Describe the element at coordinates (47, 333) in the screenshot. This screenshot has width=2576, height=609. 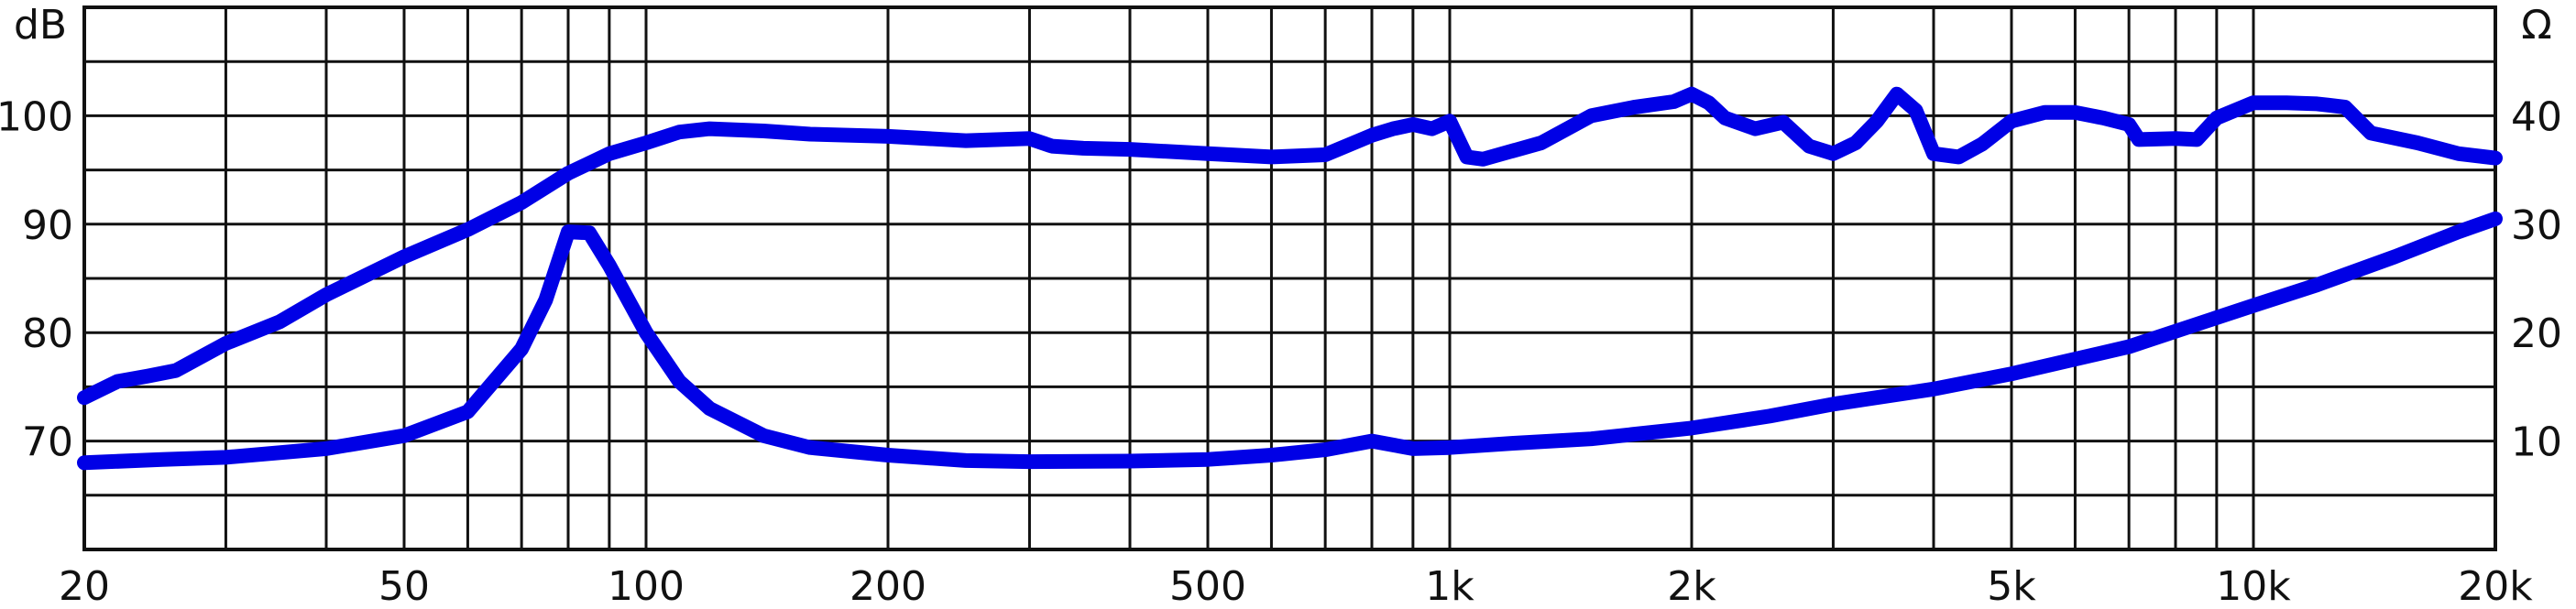
I see `y-left-tick-label: 80` at that location.